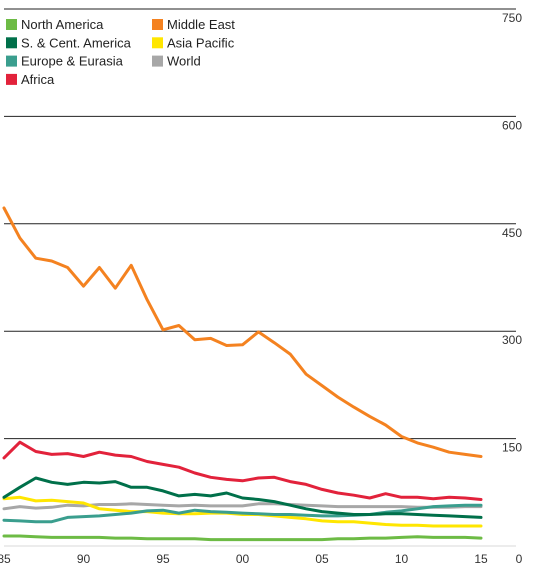 This screenshot has width=533, height=569. What do you see at coordinates (157, 43) in the screenshot?
I see `legend-swatch-asia-pacific` at bounding box center [157, 43].